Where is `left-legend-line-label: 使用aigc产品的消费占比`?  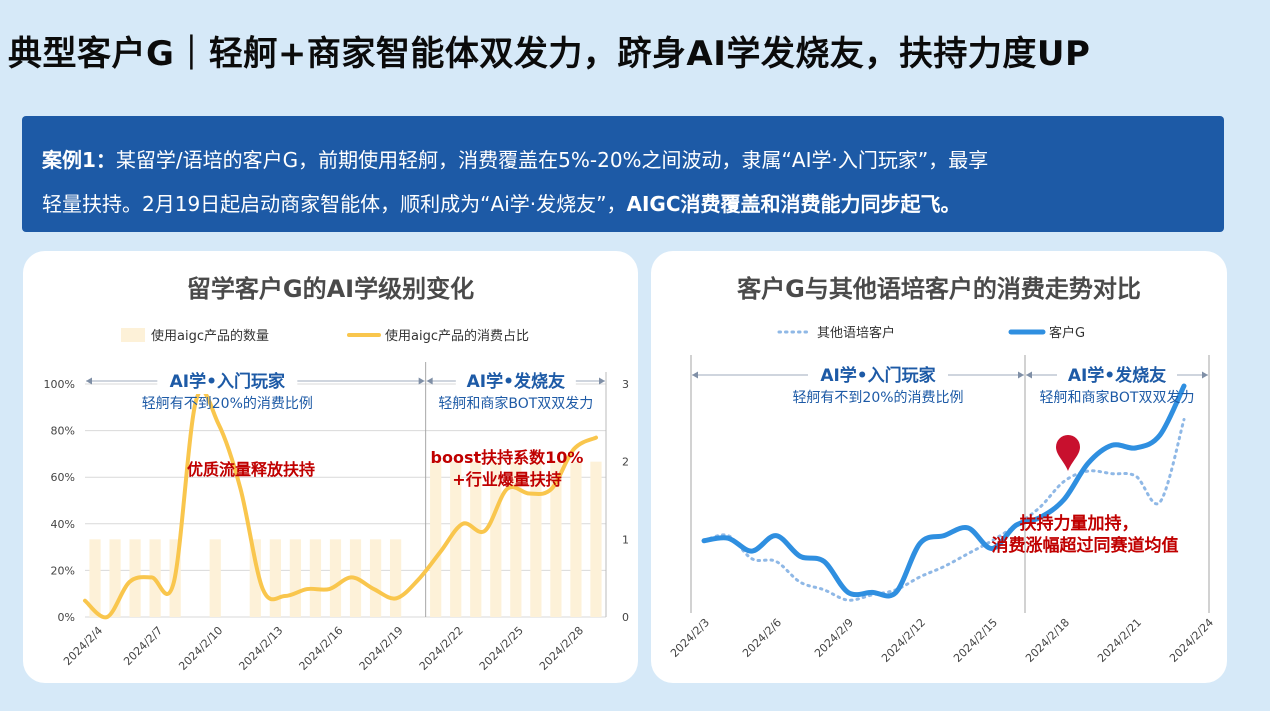 left-legend-line-label: 使用aigc产品的消费占比 is located at coordinates (457, 336).